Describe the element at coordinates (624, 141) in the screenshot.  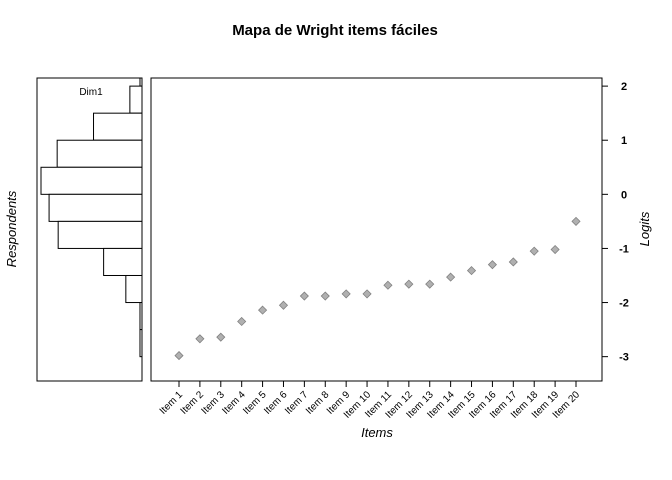
I see `y-tick-label: 1` at that location.